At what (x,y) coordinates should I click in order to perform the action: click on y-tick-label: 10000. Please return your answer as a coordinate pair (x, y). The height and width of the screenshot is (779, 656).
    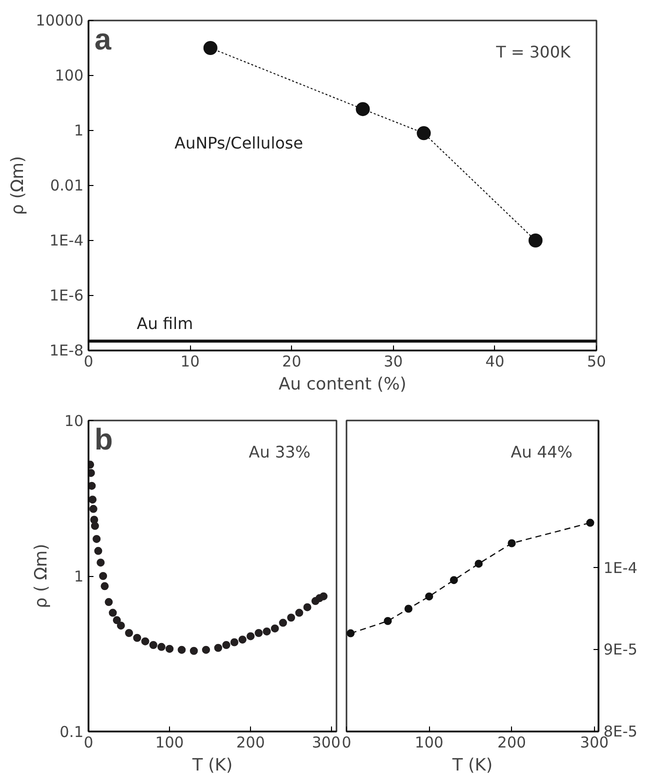
    Looking at the image, I should click on (60, 21).